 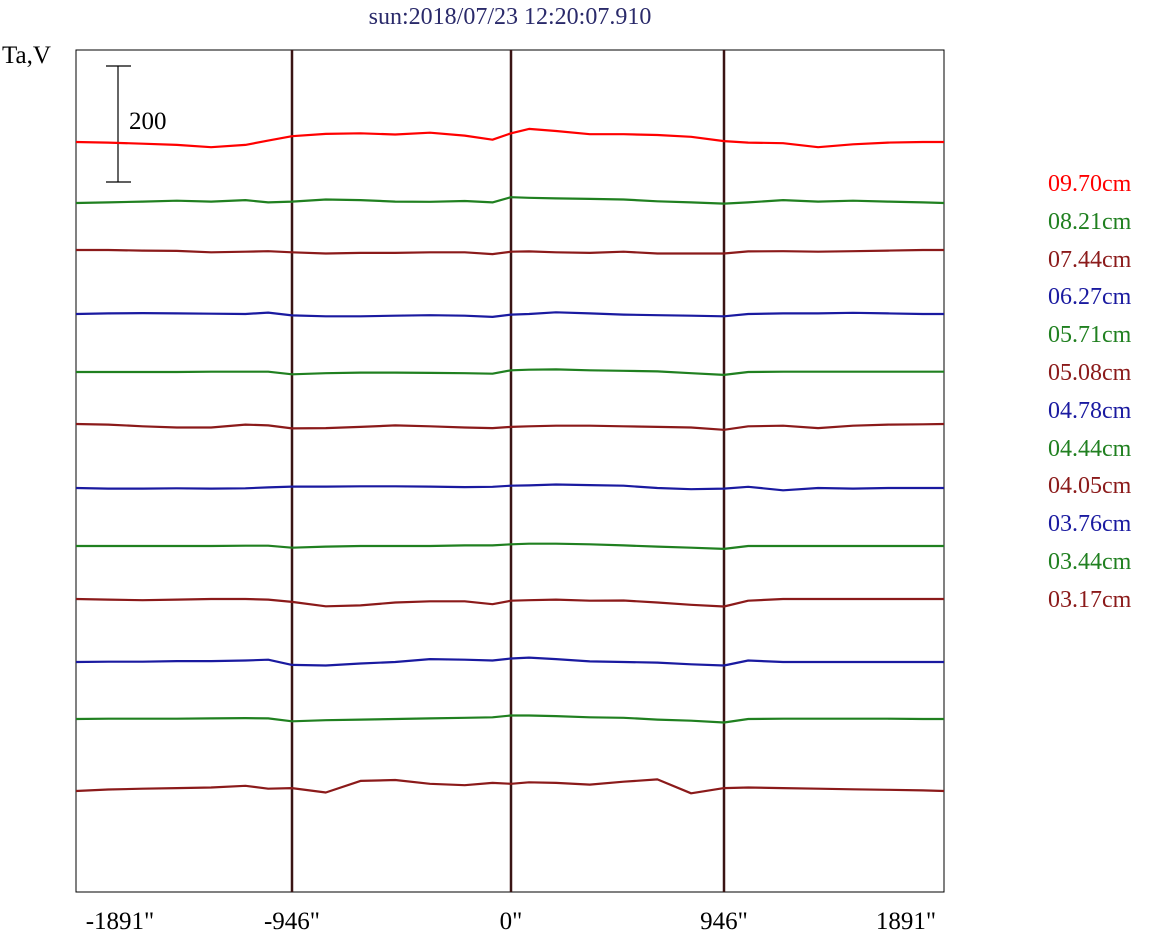 I want to click on legend-item-07.44cm: 07.44cm, so click(x=1090, y=259).